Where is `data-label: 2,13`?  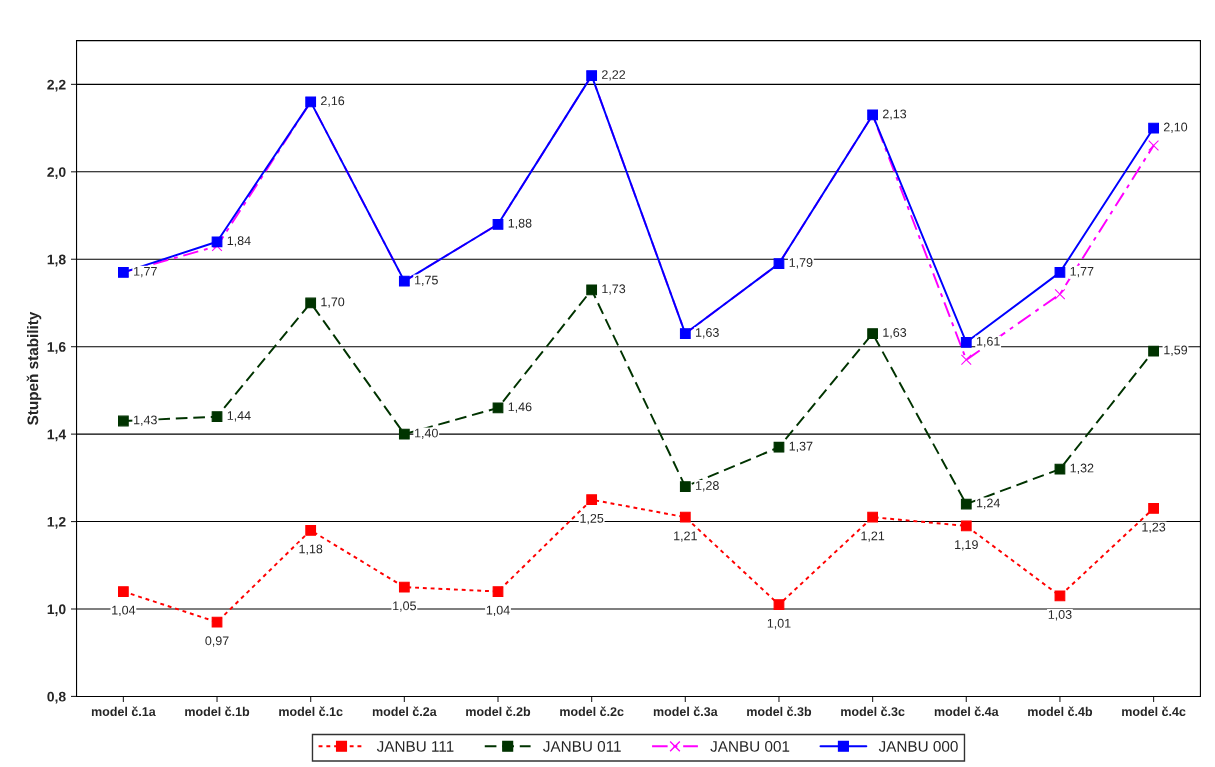 data-label: 2,13 is located at coordinates (894, 114).